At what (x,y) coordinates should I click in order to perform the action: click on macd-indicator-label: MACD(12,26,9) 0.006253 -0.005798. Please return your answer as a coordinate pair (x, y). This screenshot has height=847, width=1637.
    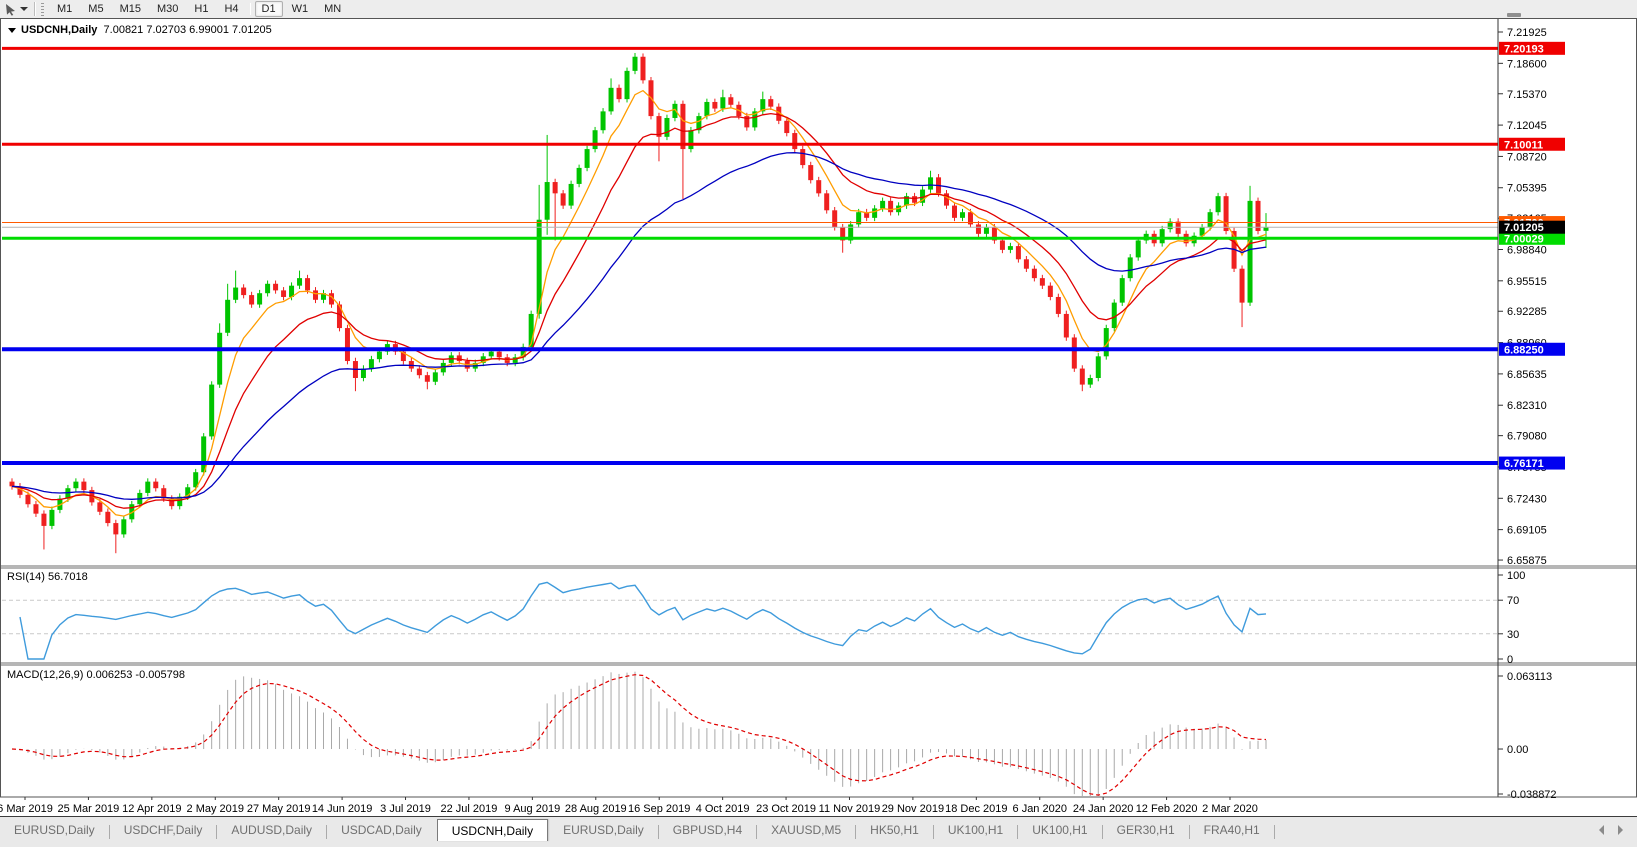
    Looking at the image, I should click on (96, 675).